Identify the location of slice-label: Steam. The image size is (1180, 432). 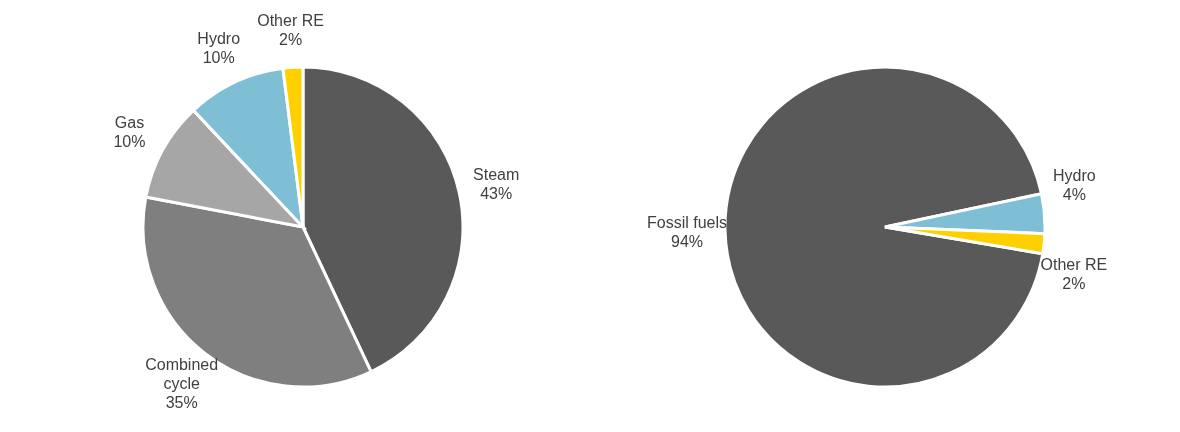
(496, 174).